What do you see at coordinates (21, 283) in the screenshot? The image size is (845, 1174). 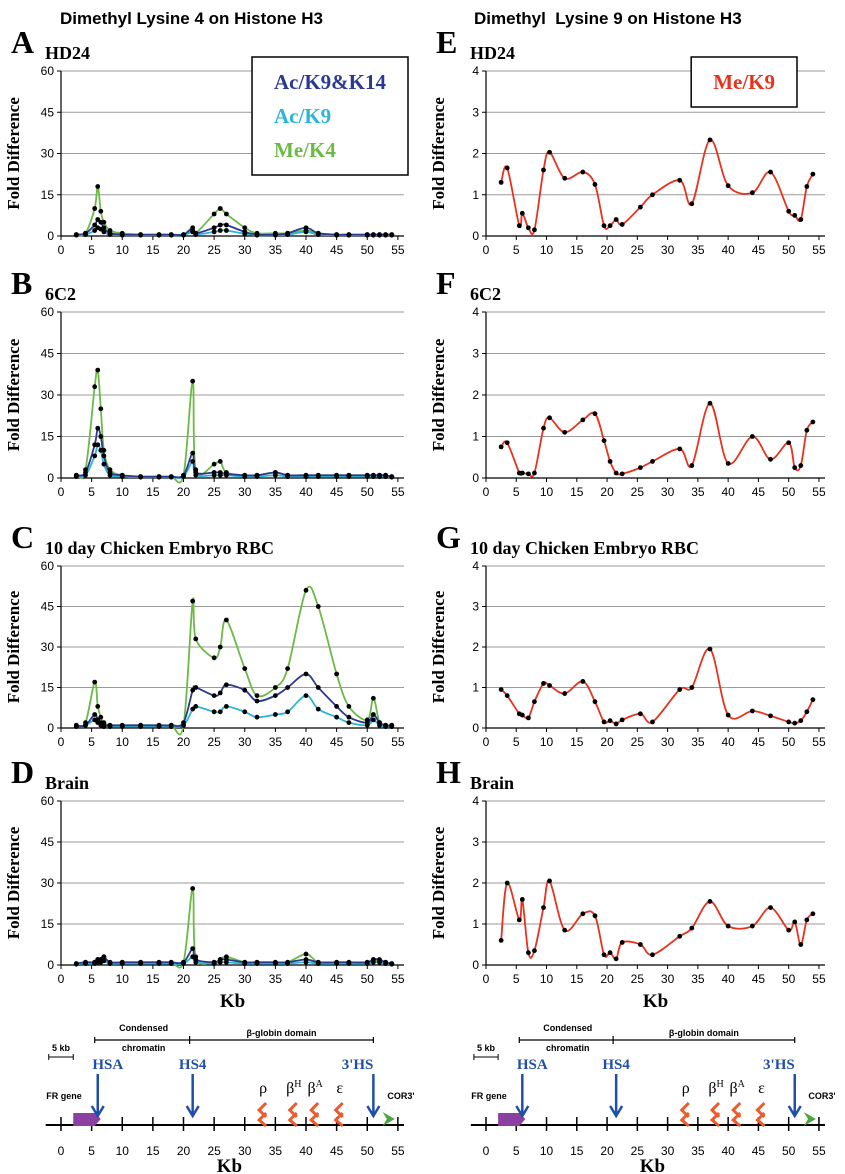 I see `panel-letter: B` at bounding box center [21, 283].